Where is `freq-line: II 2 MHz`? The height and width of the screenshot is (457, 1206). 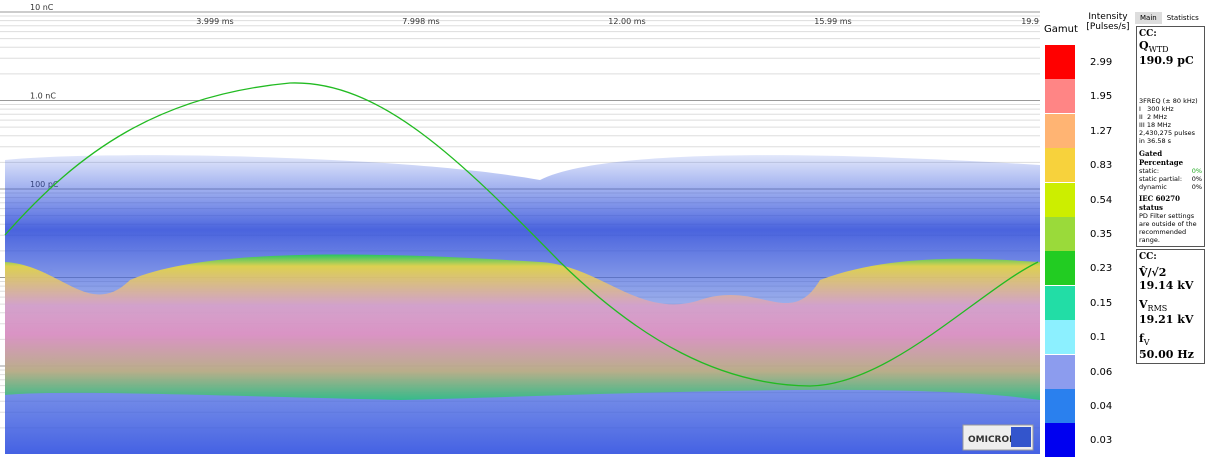
freq-line: II 2 MHz is located at coordinates (1153, 117).